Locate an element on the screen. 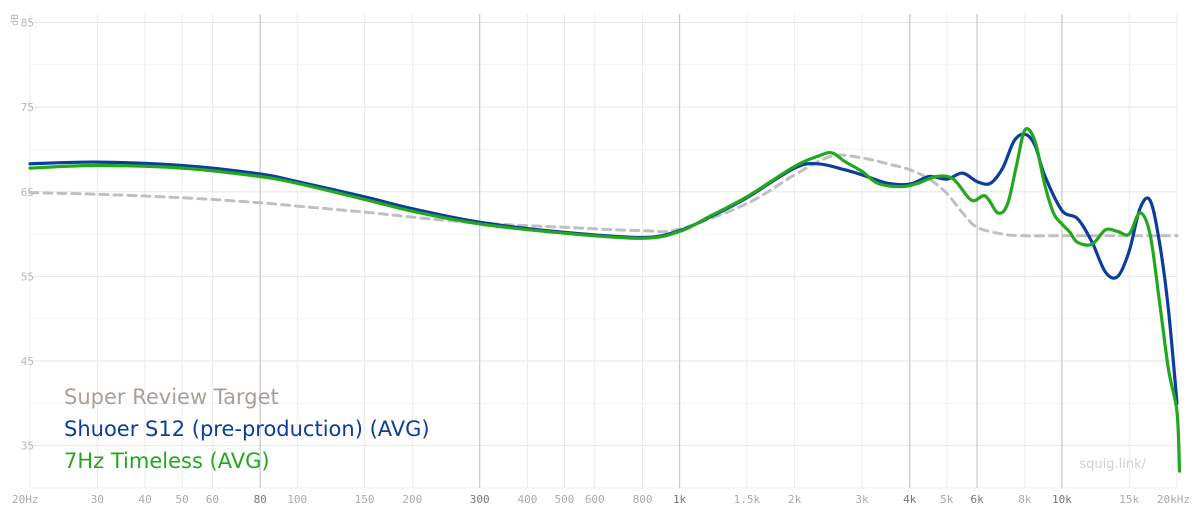 This screenshot has height=519, width=1200. x-tick-label: 15k is located at coordinates (1129, 499).